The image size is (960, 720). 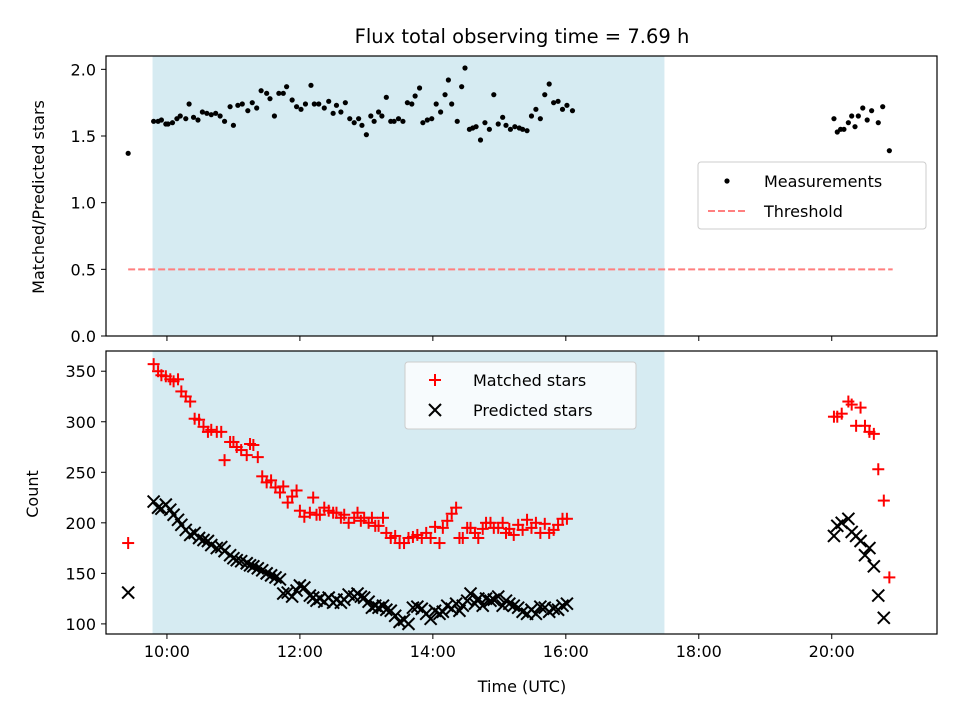 I want to click on y-tick-label: 100, so click(x=80, y=624).